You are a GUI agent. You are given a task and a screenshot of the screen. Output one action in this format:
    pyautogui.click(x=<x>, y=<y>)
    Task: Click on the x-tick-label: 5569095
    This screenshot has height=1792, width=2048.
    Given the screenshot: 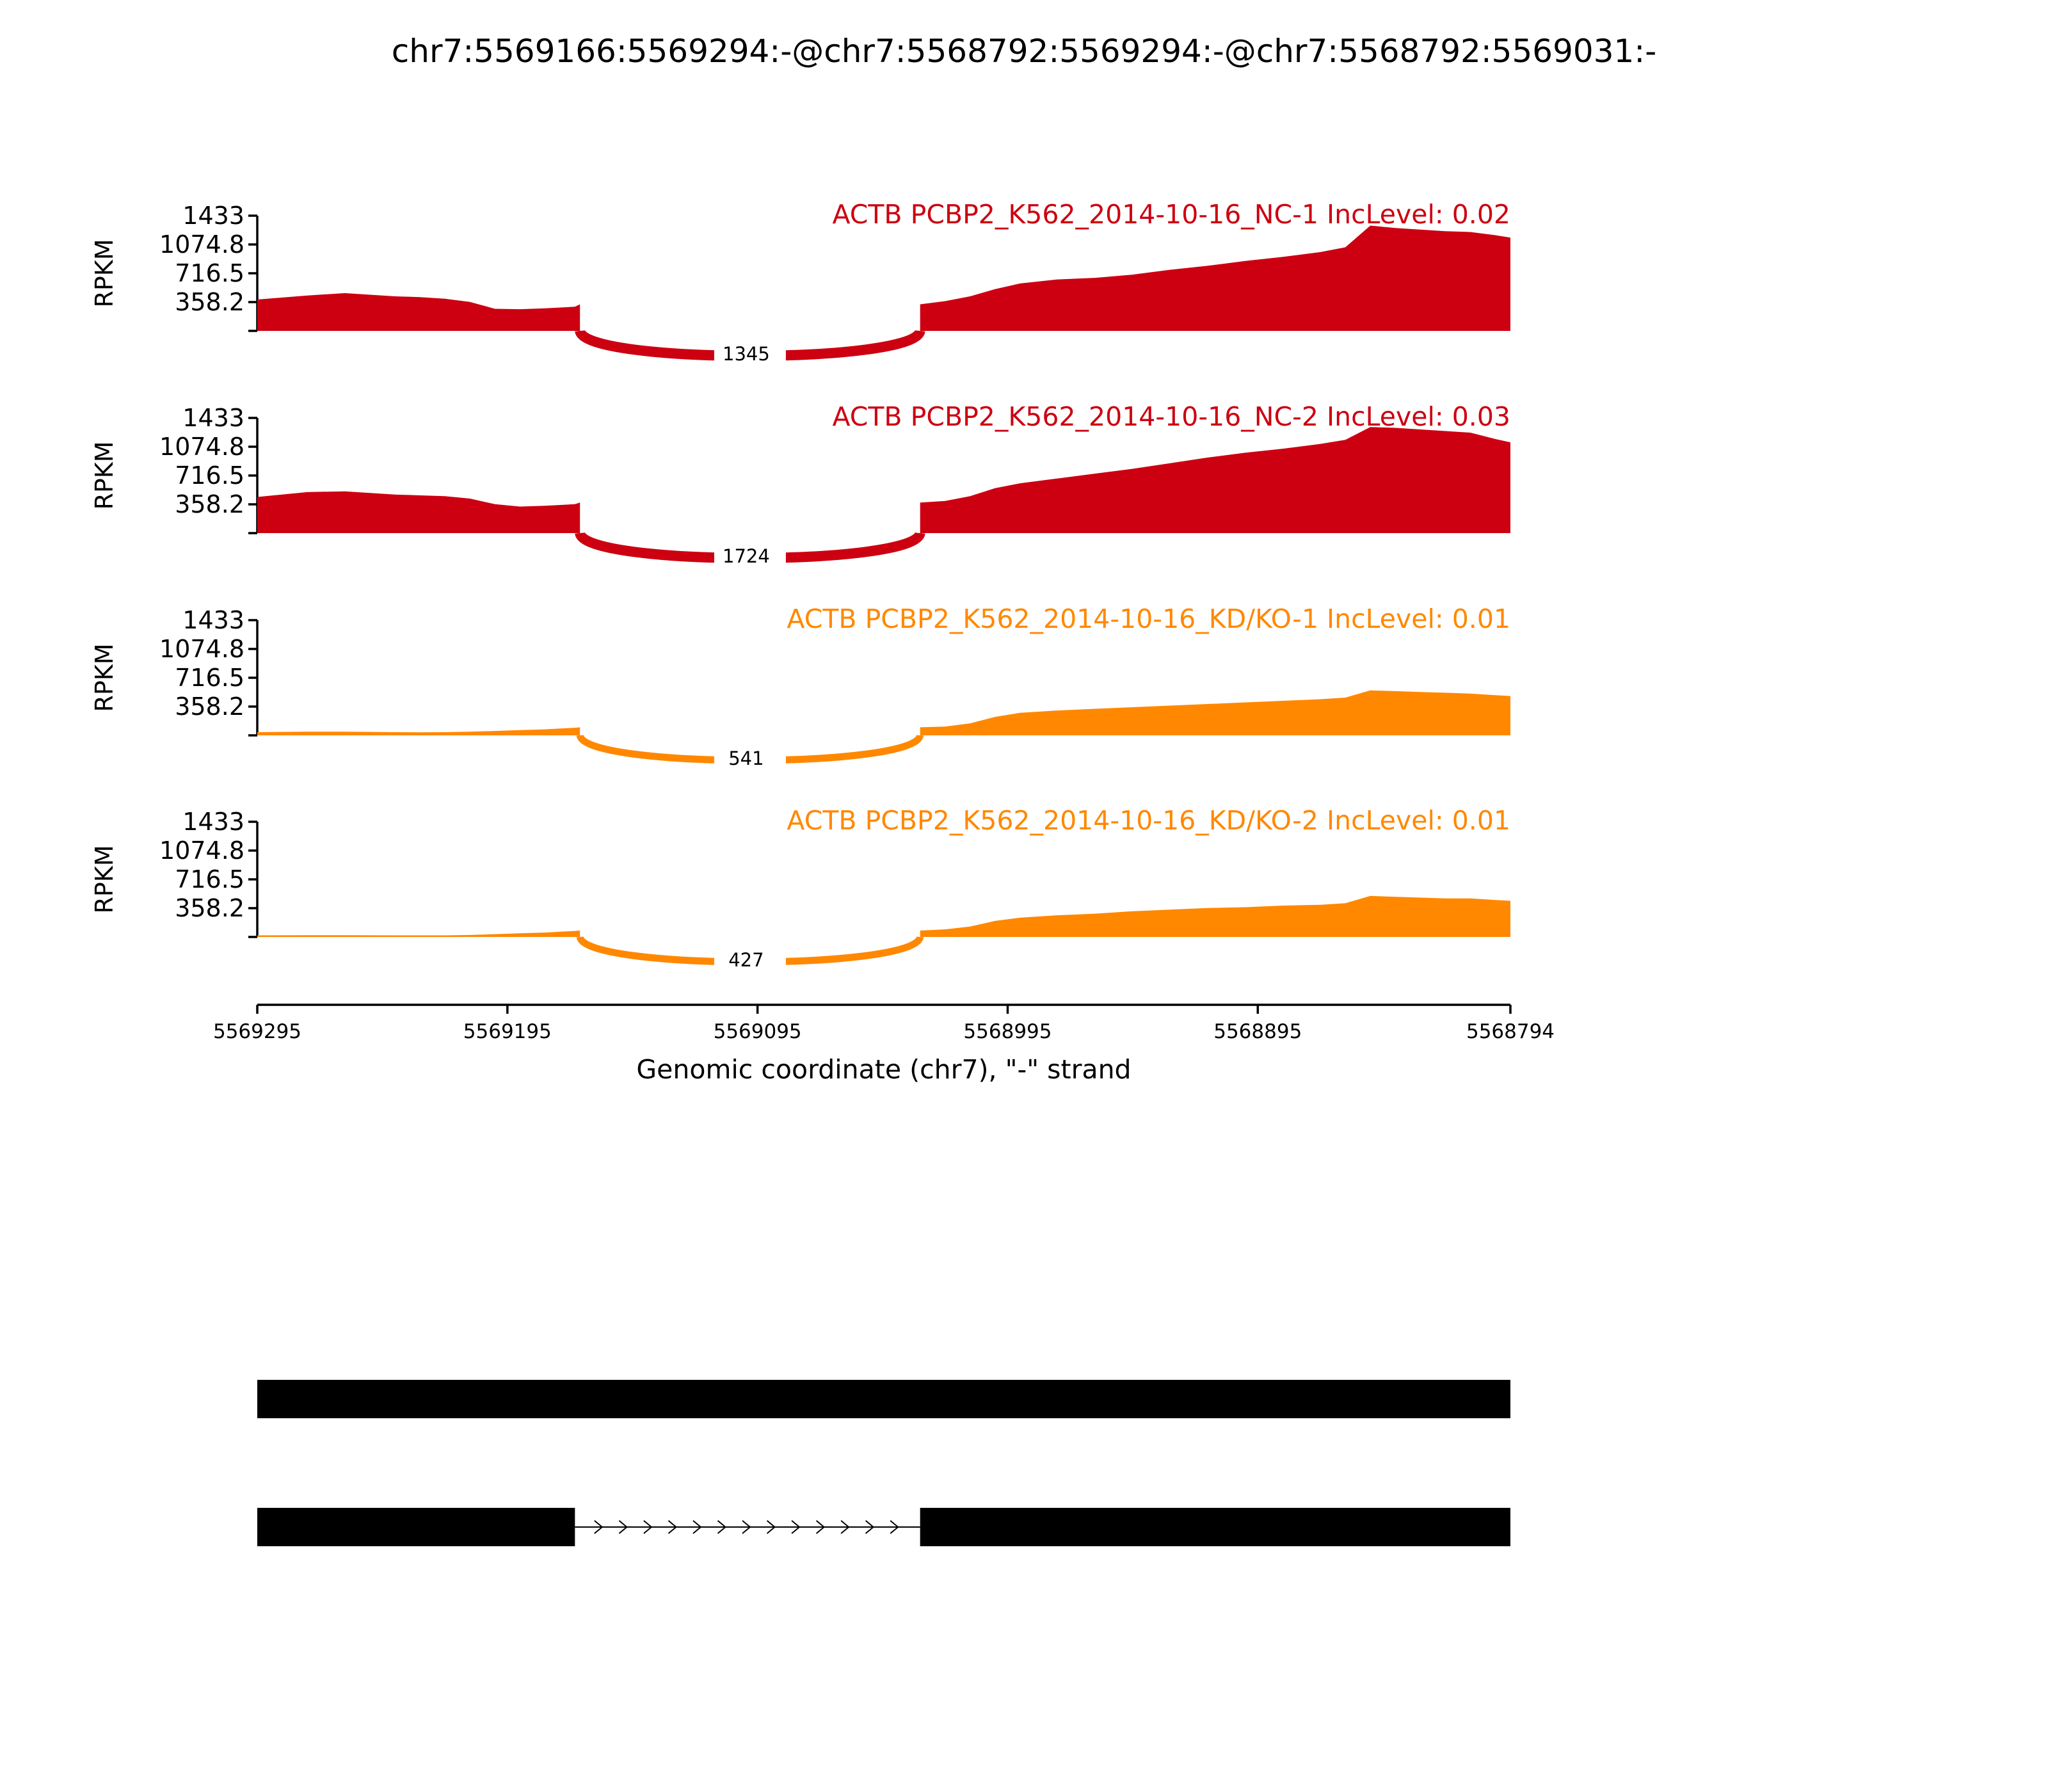 What is the action you would take?
    pyautogui.click(x=758, y=1031)
    